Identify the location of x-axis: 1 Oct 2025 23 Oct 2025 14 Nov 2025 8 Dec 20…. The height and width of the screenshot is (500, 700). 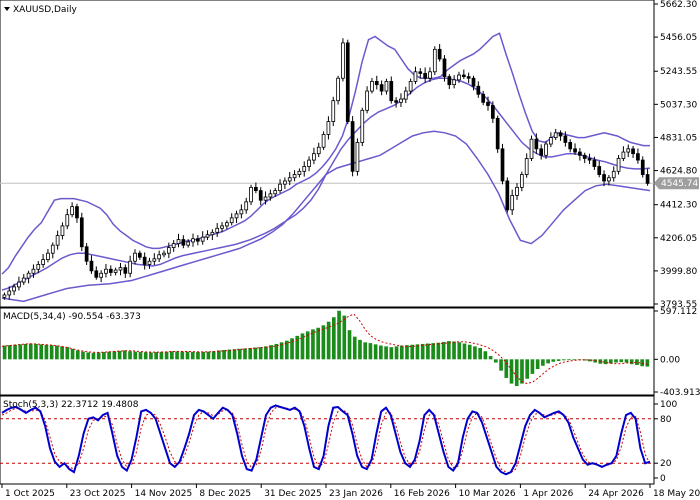
(350, 491).